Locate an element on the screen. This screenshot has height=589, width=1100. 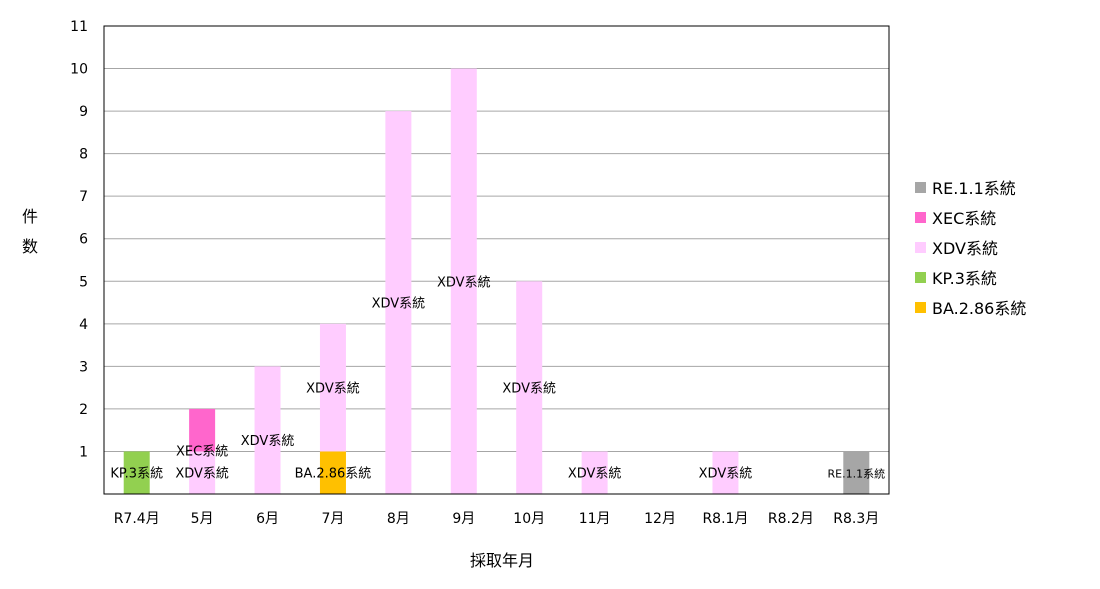
x-tick-label: R8.3月 is located at coordinates (856, 519).